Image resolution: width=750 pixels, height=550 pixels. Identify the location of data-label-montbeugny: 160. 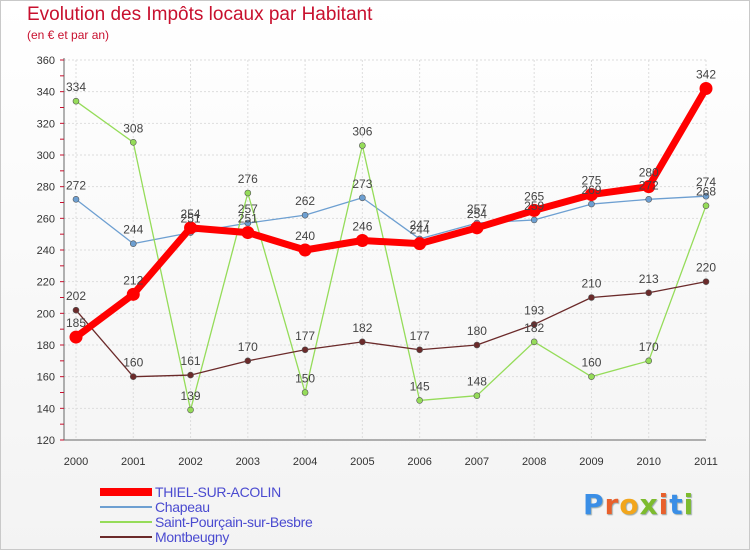
(133, 363).